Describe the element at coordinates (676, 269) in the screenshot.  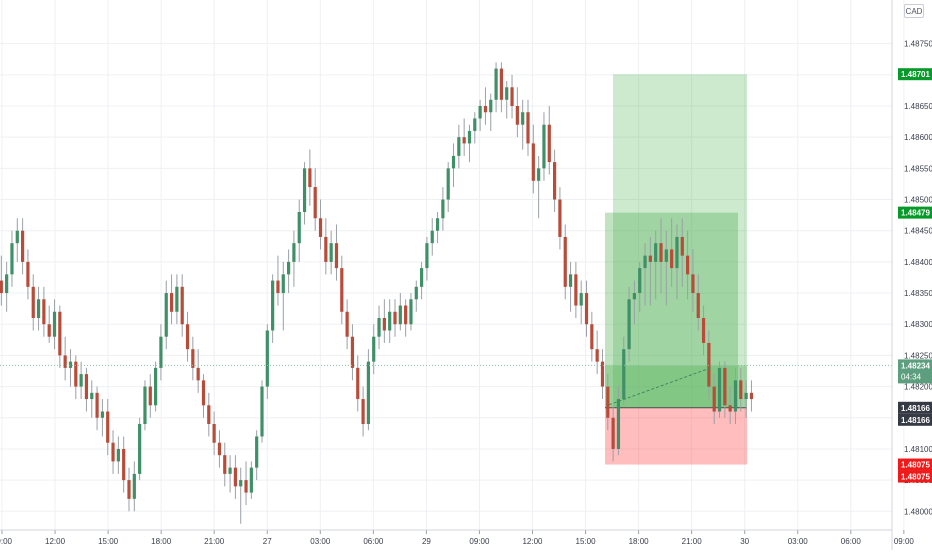
I see `position-zones` at that location.